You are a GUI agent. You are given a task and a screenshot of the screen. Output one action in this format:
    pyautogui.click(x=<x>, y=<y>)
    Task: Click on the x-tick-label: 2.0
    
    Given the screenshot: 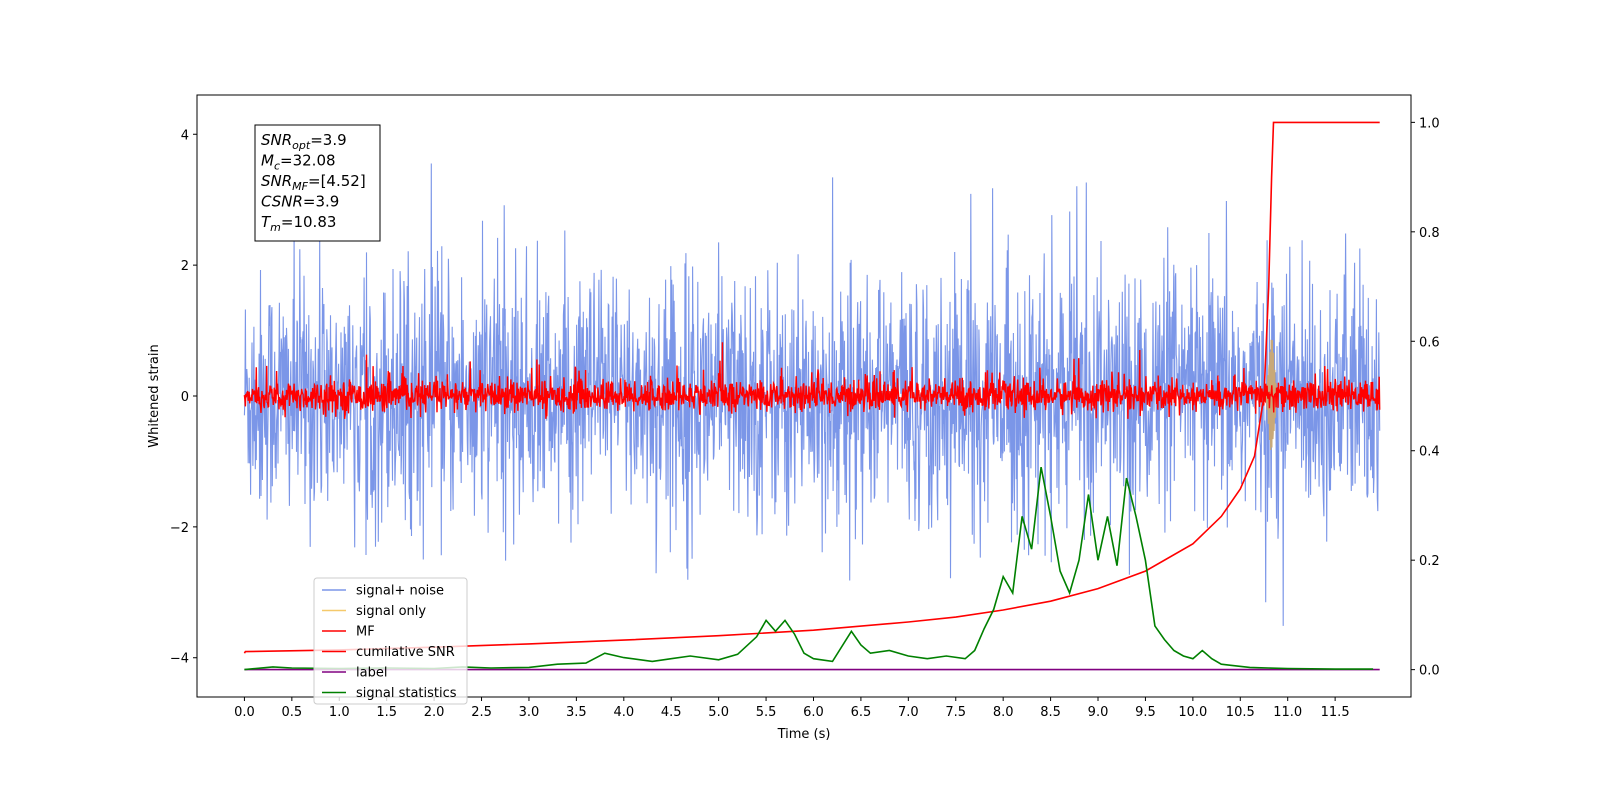 What is the action you would take?
    pyautogui.click(x=434, y=712)
    